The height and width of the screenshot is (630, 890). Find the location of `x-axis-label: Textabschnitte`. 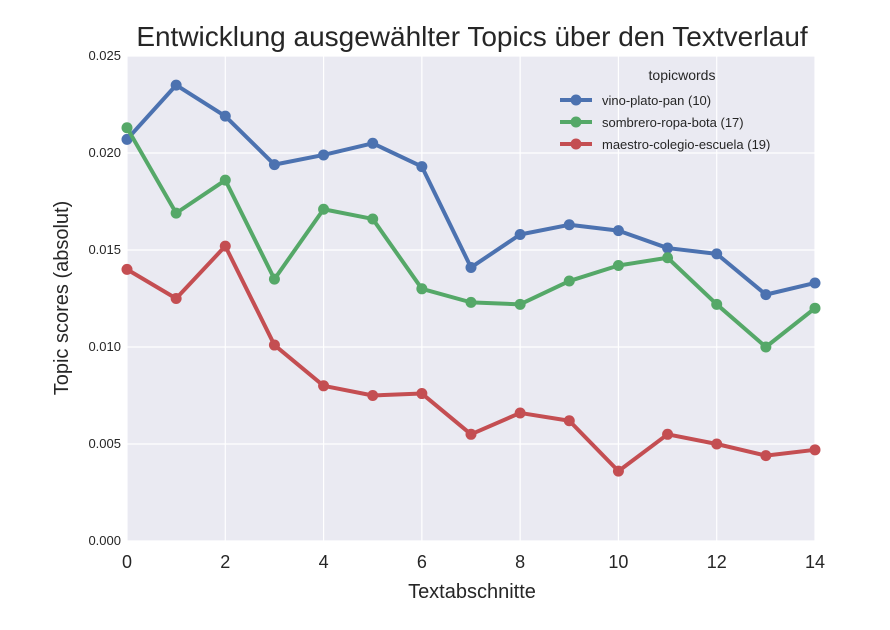

x-axis-label: Textabschnitte is located at coordinates (472, 592).